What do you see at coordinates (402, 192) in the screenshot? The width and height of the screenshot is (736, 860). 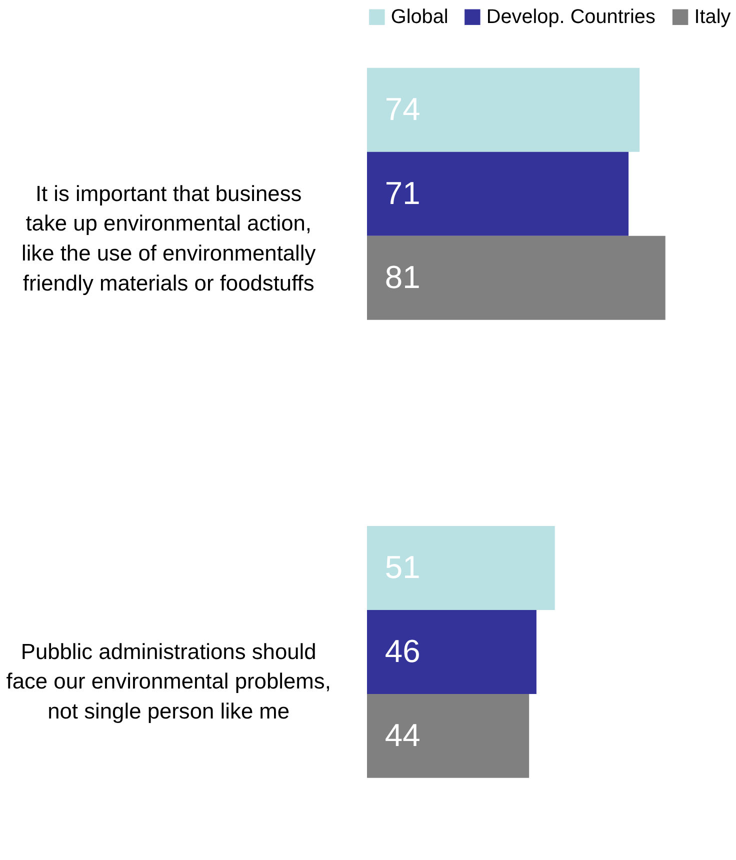 I see `data-label: 71` at bounding box center [402, 192].